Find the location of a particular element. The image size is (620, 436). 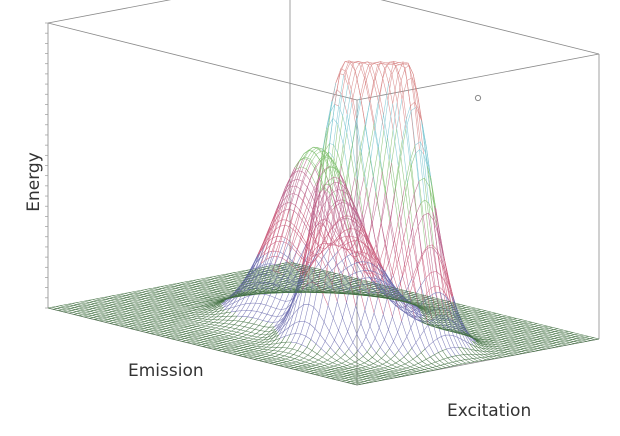

energy-axis-label: Energy is located at coordinates (34, 182).